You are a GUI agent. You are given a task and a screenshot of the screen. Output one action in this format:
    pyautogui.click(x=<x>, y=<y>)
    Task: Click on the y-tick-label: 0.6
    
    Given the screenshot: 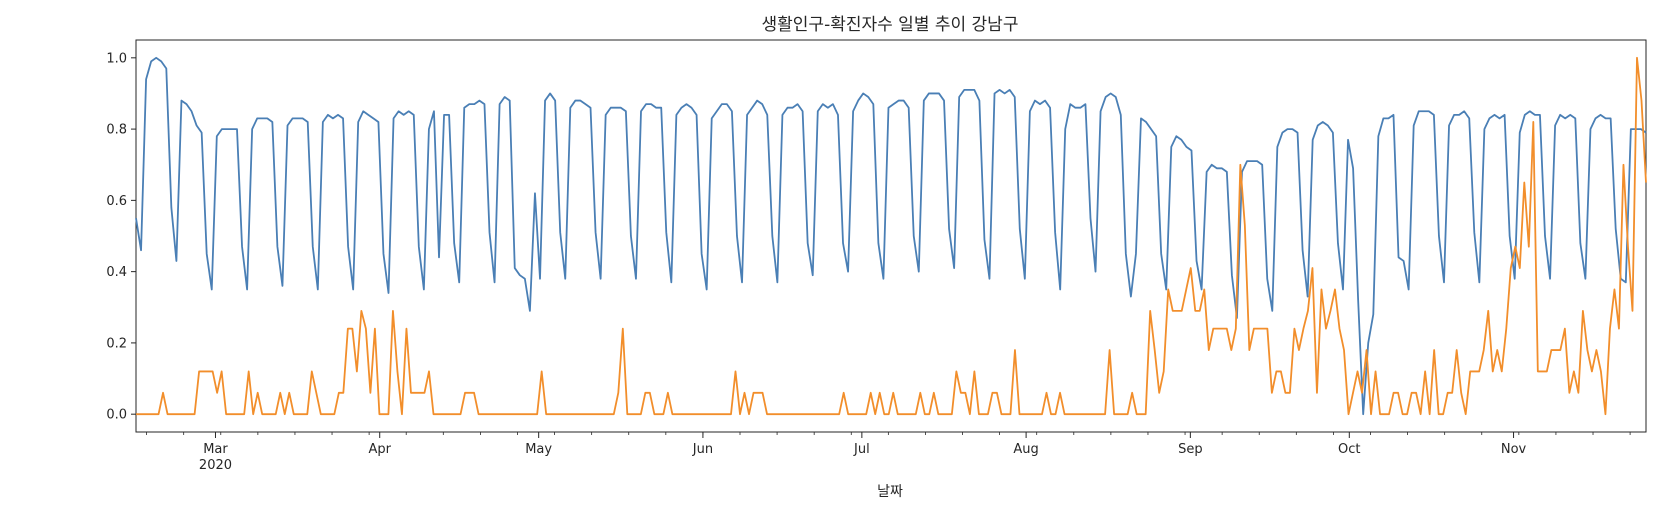 What is the action you would take?
    pyautogui.click(x=116, y=201)
    